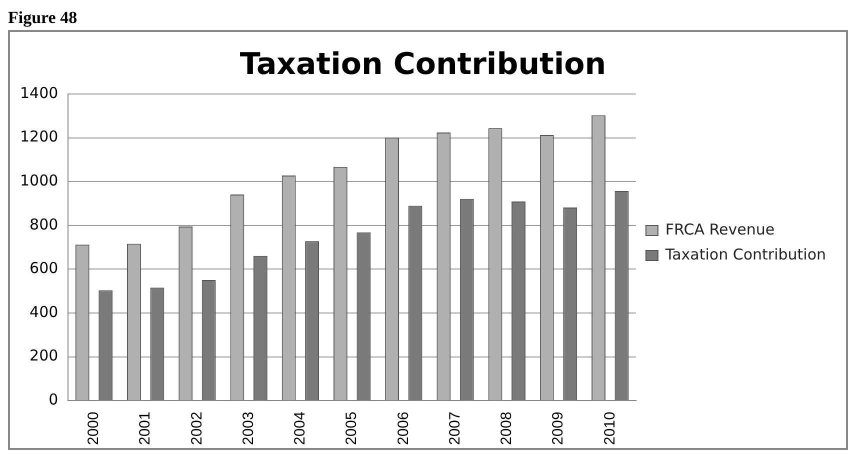  What do you see at coordinates (423, 64) in the screenshot?
I see `chart-title: Taxation Contribution` at bounding box center [423, 64].